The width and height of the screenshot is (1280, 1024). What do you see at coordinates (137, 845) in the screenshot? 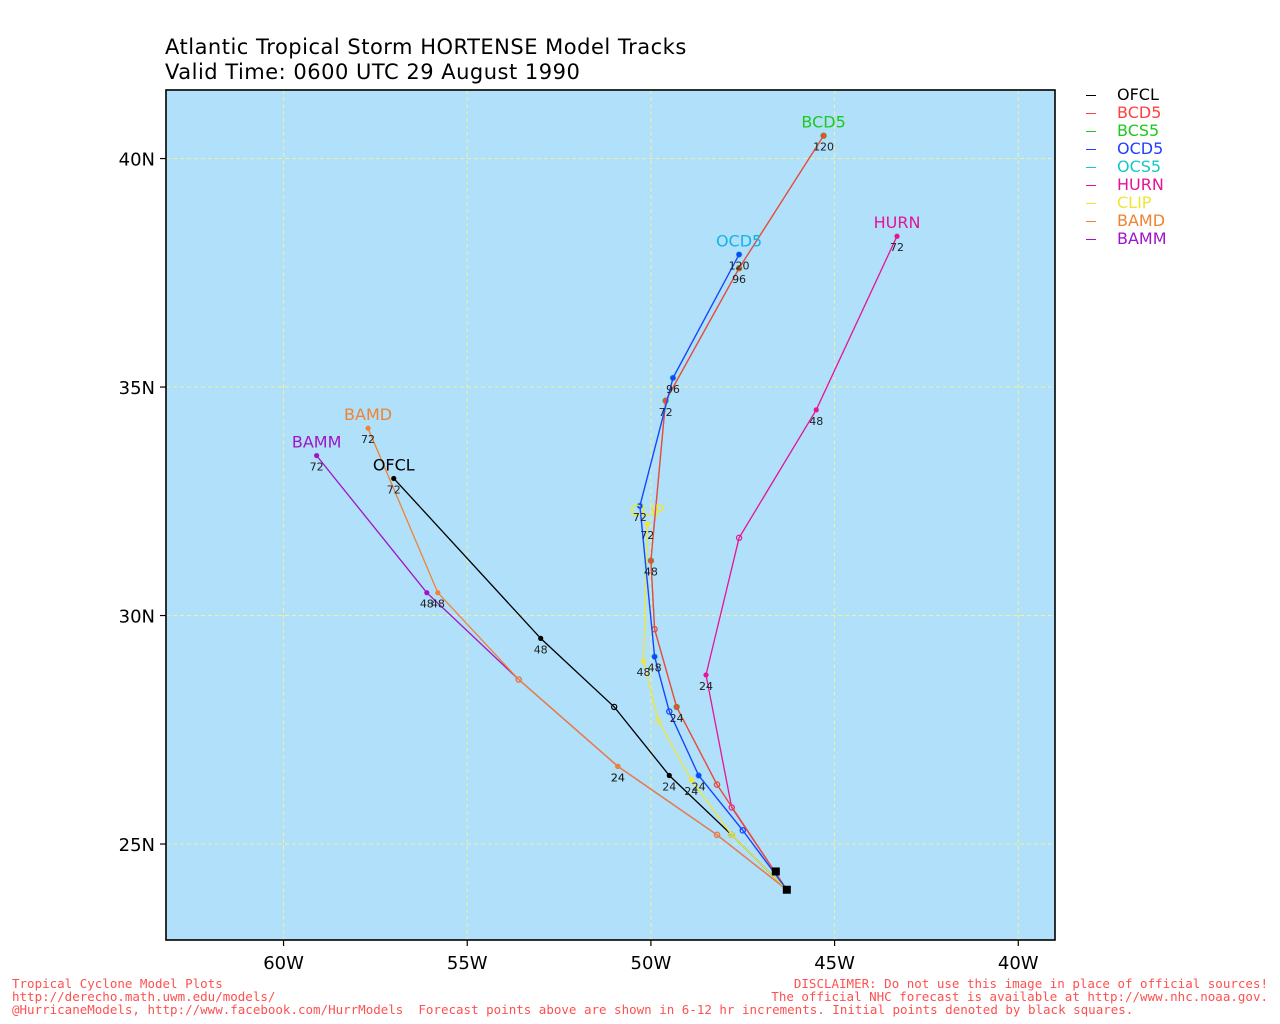
I see `y-tick-label: 25N` at bounding box center [137, 845].